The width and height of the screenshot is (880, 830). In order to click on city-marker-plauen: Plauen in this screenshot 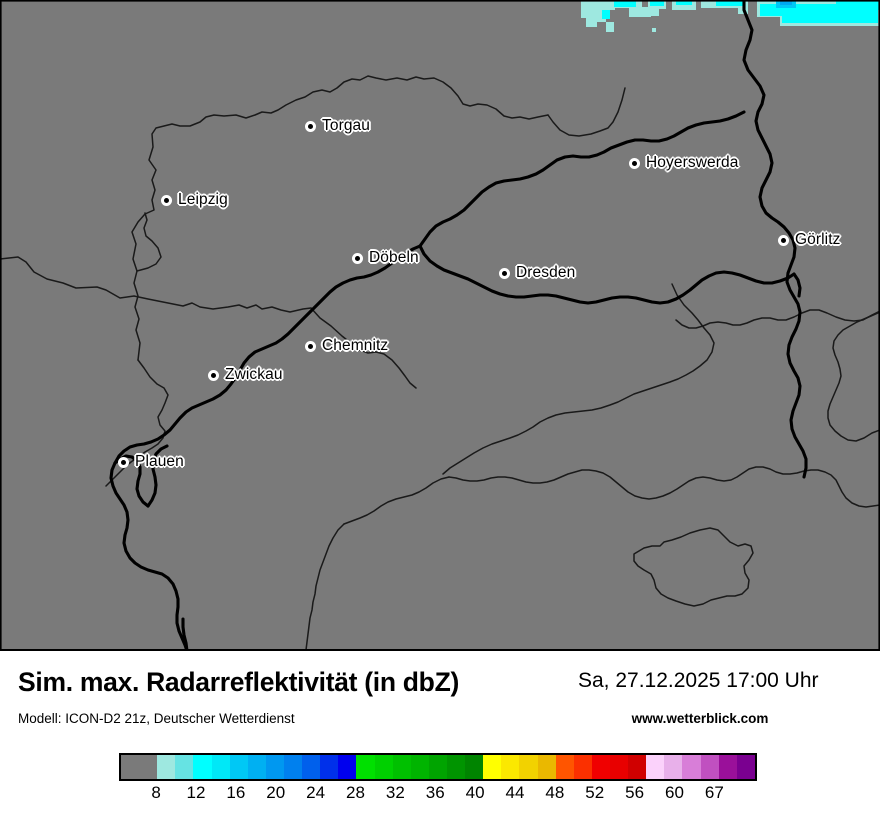, I will do `click(151, 462)`.